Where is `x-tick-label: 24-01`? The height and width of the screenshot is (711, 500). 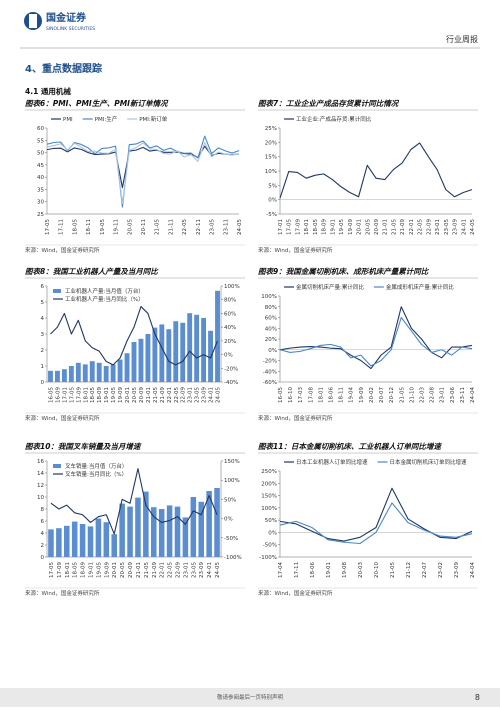 x-tick-label: 24-01 is located at coordinates (210, 570).